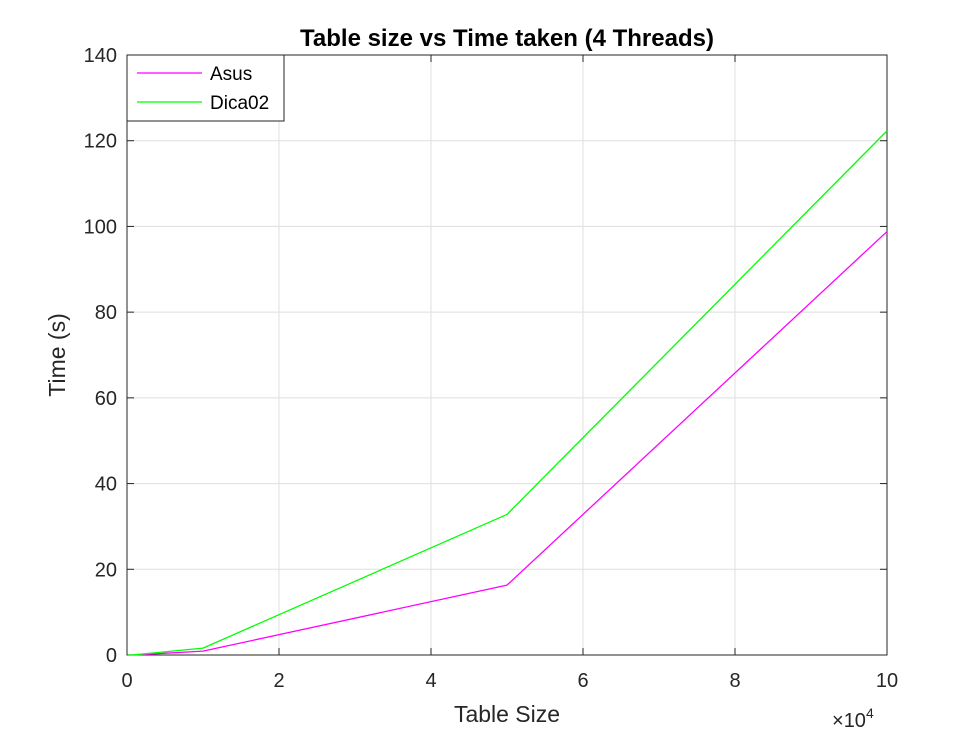 The image size is (980, 740). I want to click on x-axis-exponent: ×10⁴, so click(853, 718).